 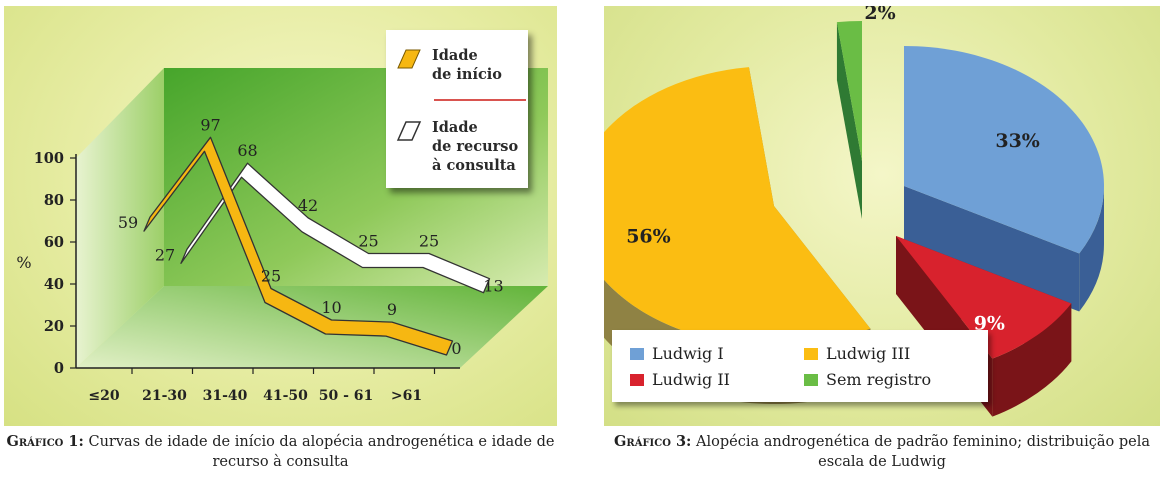 What do you see at coordinates (59, 368) in the screenshot?
I see `y-tick-label: 0` at bounding box center [59, 368].